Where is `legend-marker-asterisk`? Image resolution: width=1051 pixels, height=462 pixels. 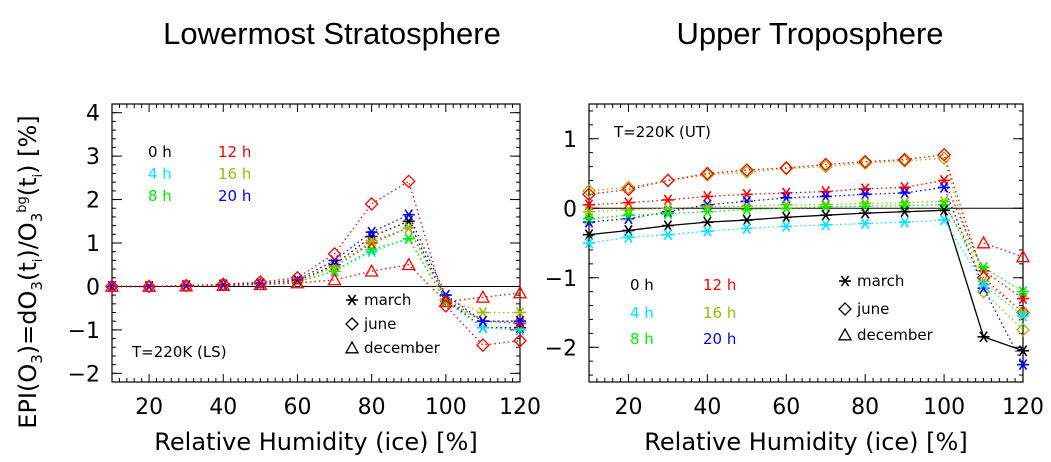 legend-marker-asterisk is located at coordinates (352, 300).